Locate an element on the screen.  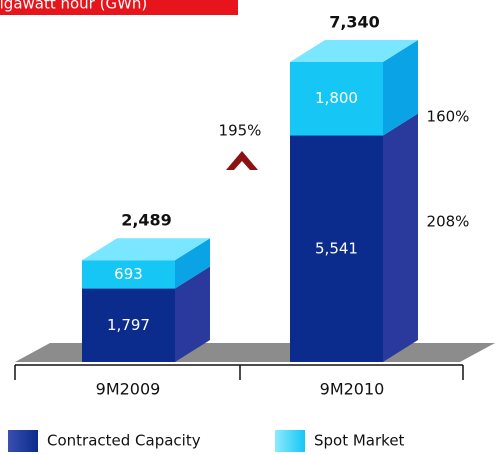
x-tick-label: 9M2009 is located at coordinates (128, 389).